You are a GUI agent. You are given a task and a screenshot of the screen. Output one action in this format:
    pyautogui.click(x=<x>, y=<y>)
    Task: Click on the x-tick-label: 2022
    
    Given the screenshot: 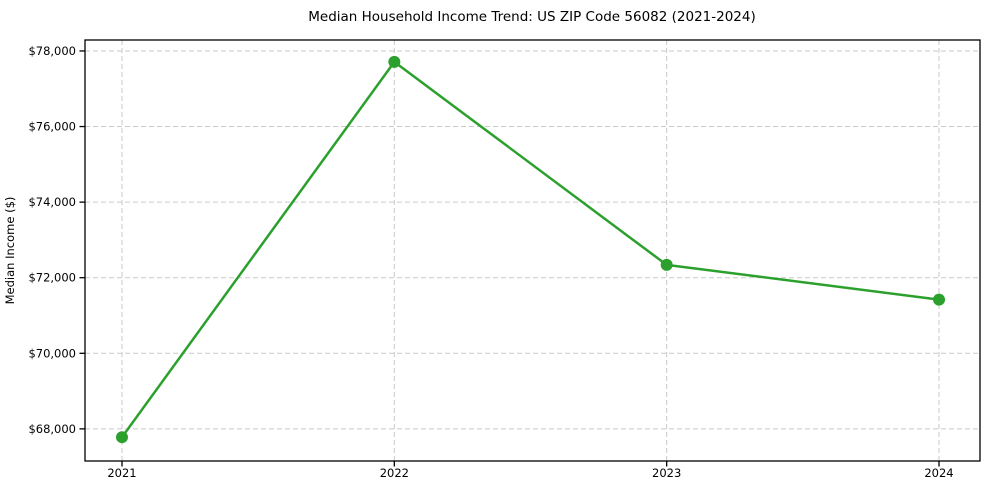 What is the action you would take?
    pyautogui.click(x=394, y=473)
    